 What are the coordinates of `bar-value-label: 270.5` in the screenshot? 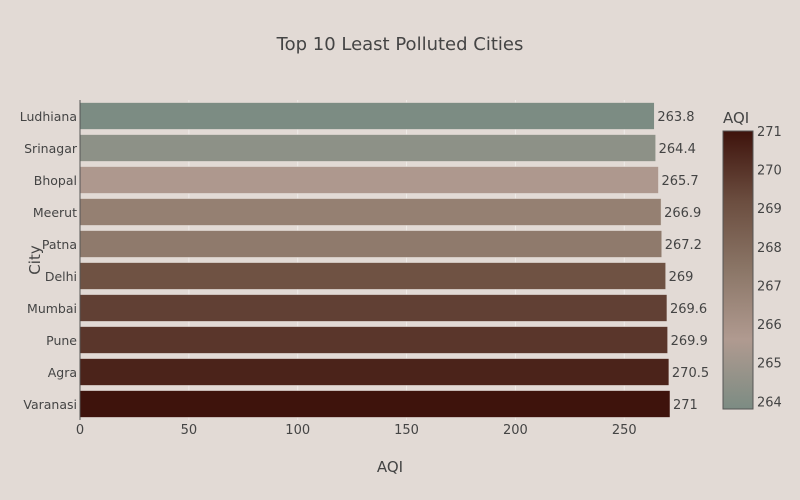 It's located at (690, 373).